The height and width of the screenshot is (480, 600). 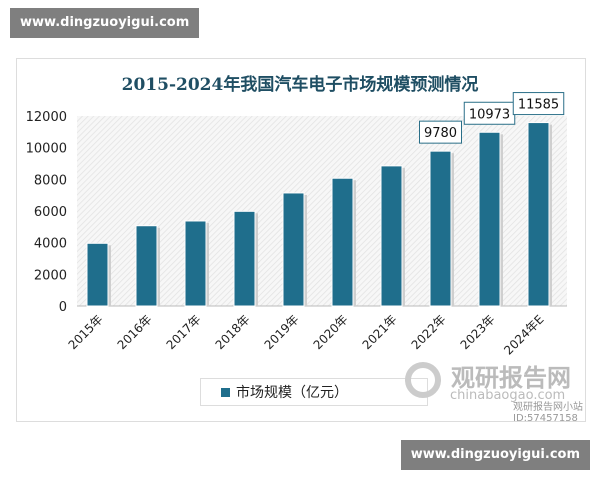 What do you see at coordinates (300, 85) in the screenshot?
I see `chart-title: 2015-2024年我国汽车电子市场规模预测情况` at bounding box center [300, 85].